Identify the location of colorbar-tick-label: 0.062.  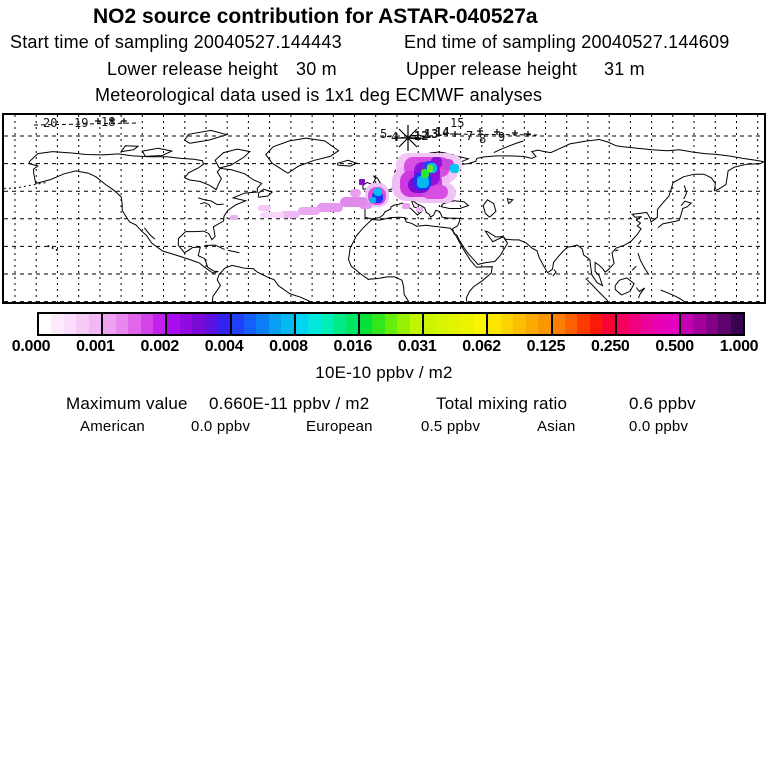
(481, 346).